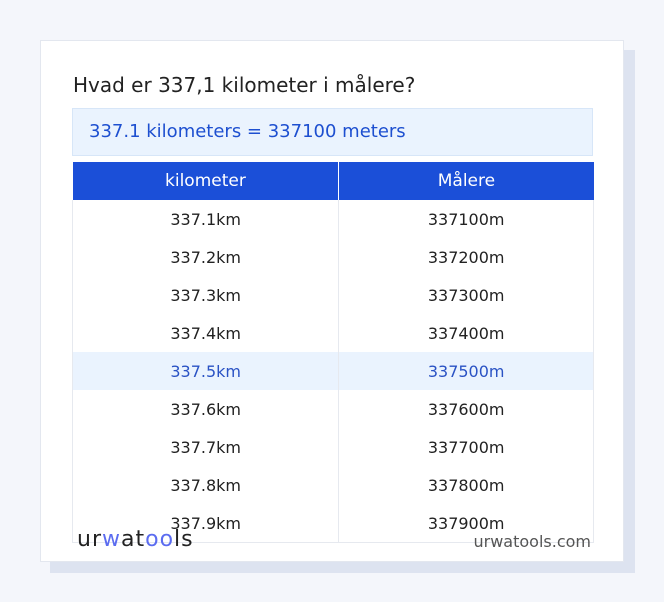  Describe the element at coordinates (532, 541) in the screenshot. I see `site-link: urwatools.com` at that location.